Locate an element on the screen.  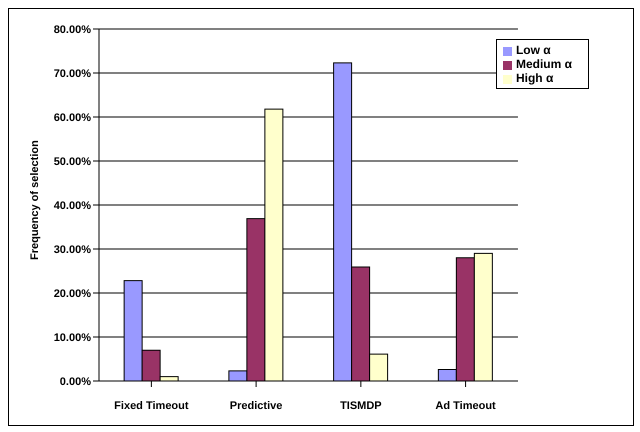
y-tick-label: 10.00% is located at coordinates (73, 338).